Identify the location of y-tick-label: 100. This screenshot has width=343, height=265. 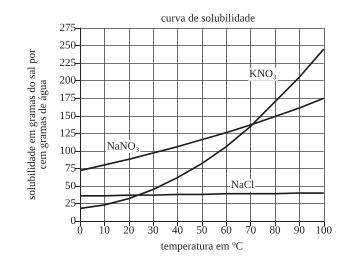
(68, 150).